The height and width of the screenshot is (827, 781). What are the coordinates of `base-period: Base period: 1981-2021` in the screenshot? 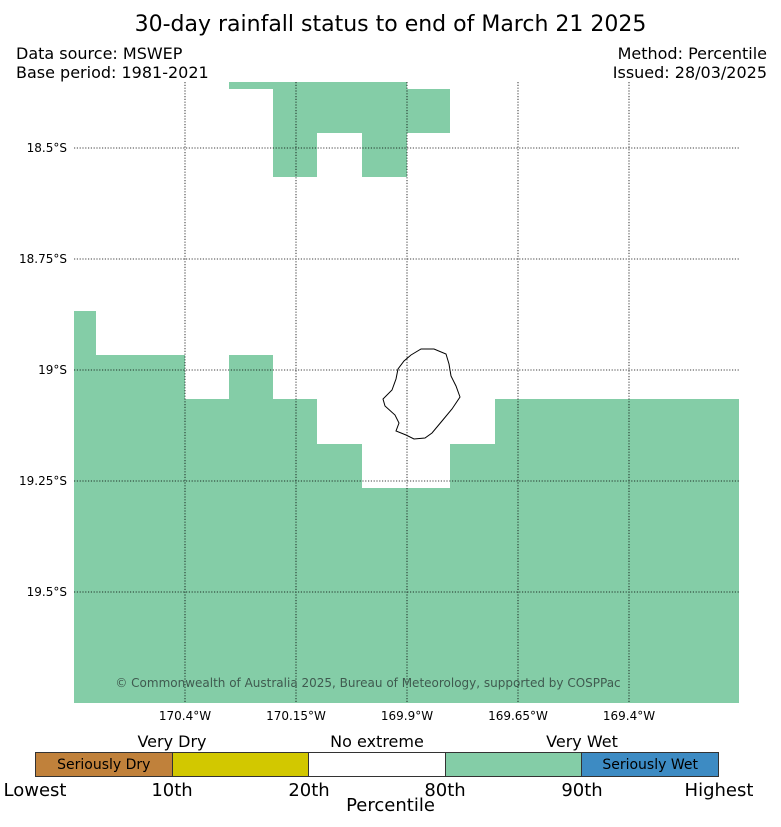 It's located at (112, 72).